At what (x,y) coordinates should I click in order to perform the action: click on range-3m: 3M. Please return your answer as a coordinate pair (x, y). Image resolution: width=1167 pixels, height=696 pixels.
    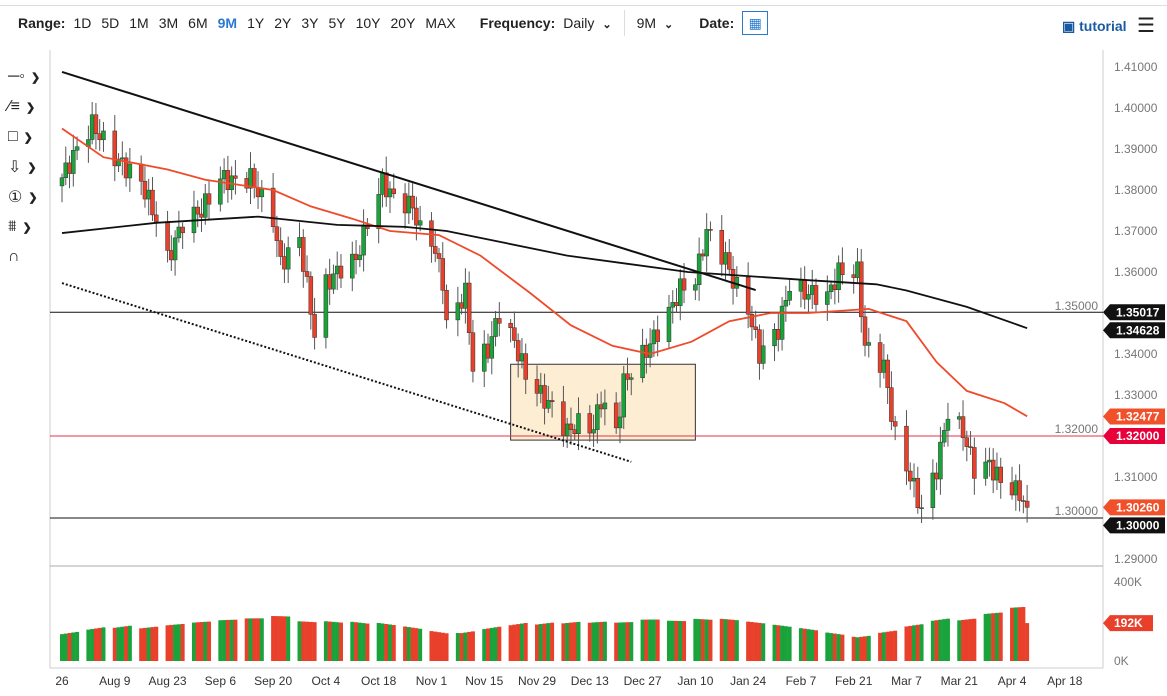
    Looking at the image, I should click on (168, 23).